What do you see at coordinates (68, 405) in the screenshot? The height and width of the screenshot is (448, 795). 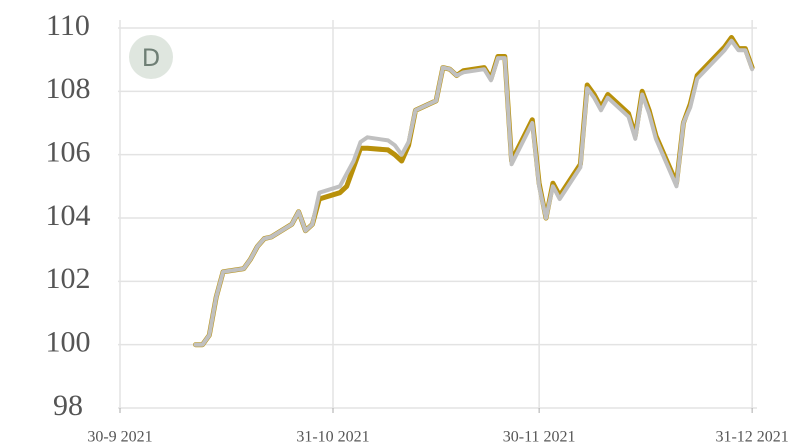 I see `y-tick-label: 98` at bounding box center [68, 405].